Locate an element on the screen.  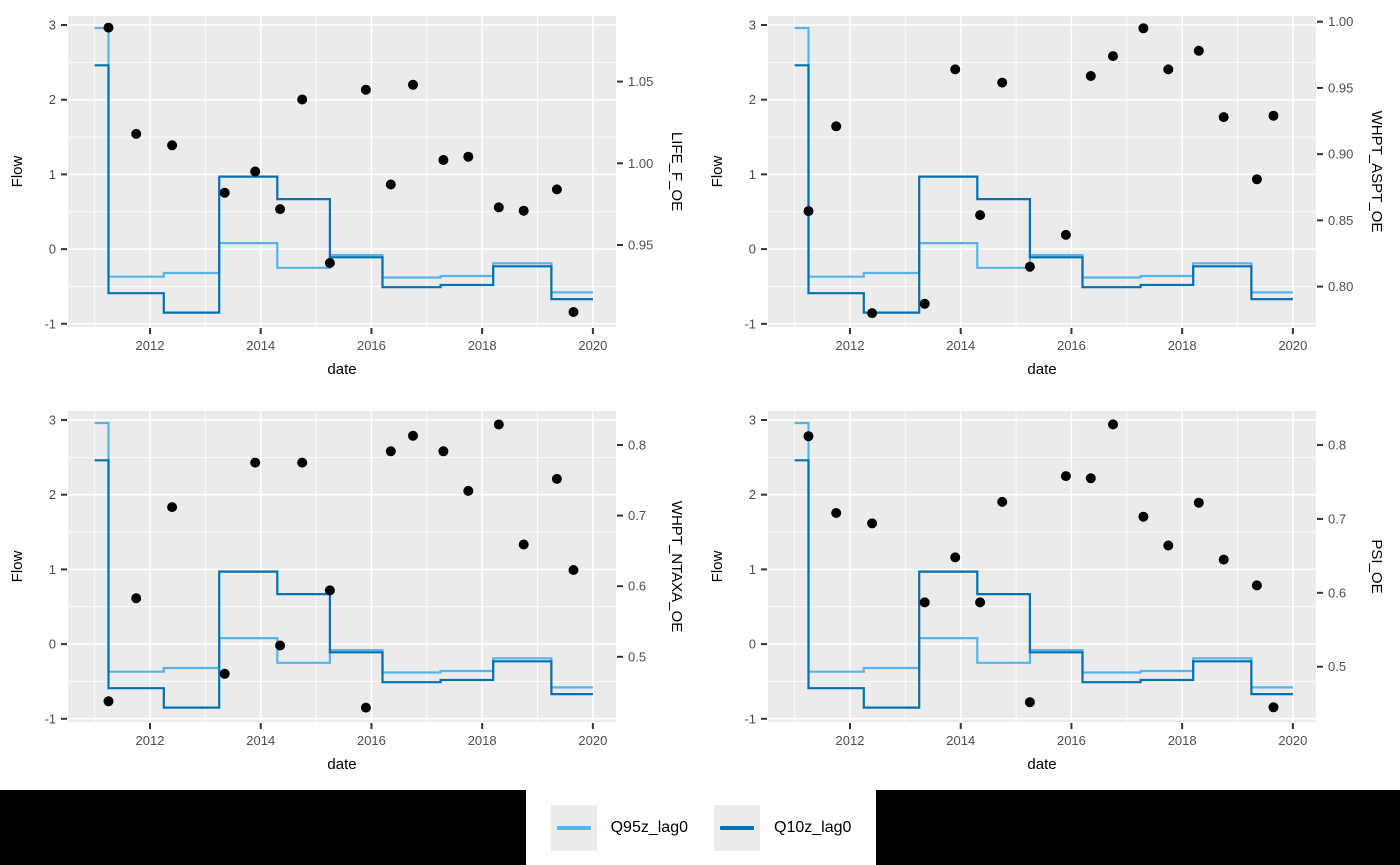
legend-entry-q95z: Q95z_lag0 is located at coordinates (619, 827).